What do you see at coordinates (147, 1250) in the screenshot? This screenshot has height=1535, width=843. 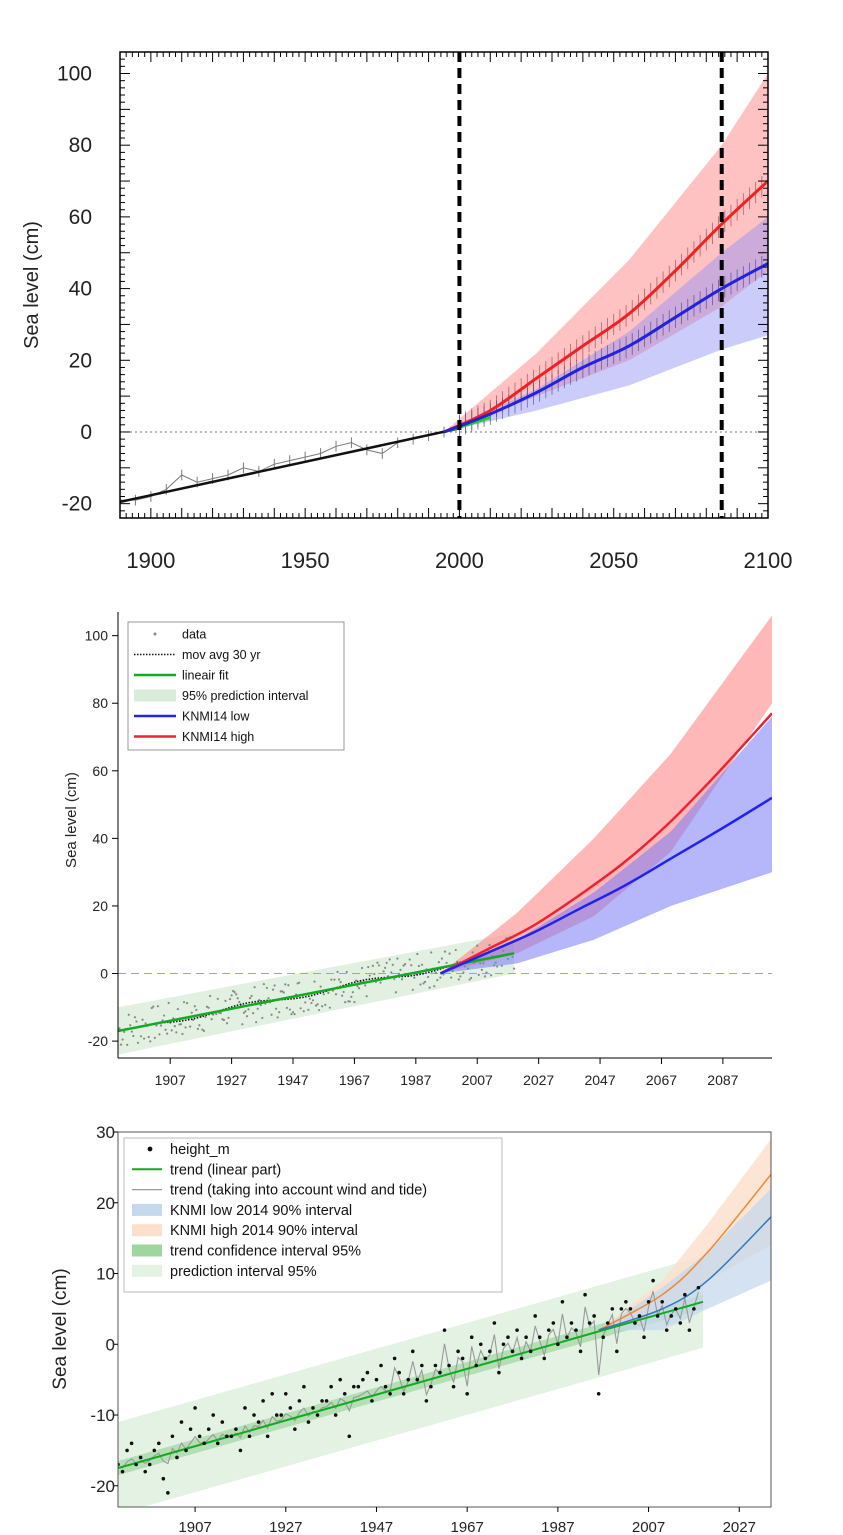 I see `legend-marker` at bounding box center [147, 1250].